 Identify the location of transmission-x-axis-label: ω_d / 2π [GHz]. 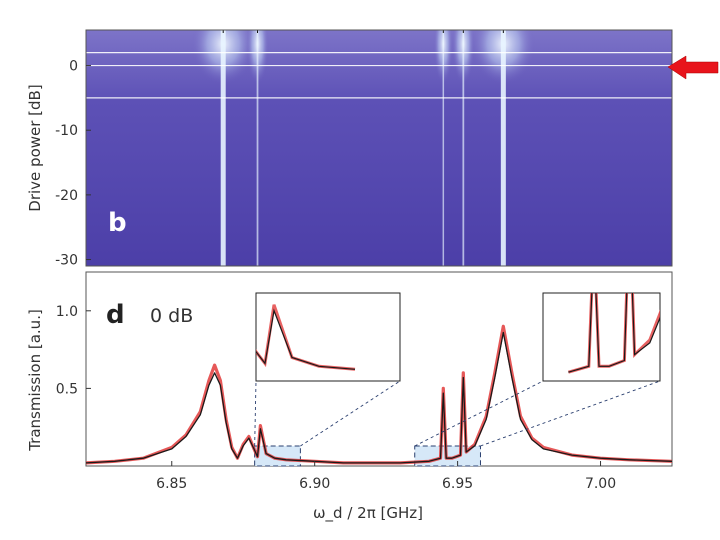
(368, 513).